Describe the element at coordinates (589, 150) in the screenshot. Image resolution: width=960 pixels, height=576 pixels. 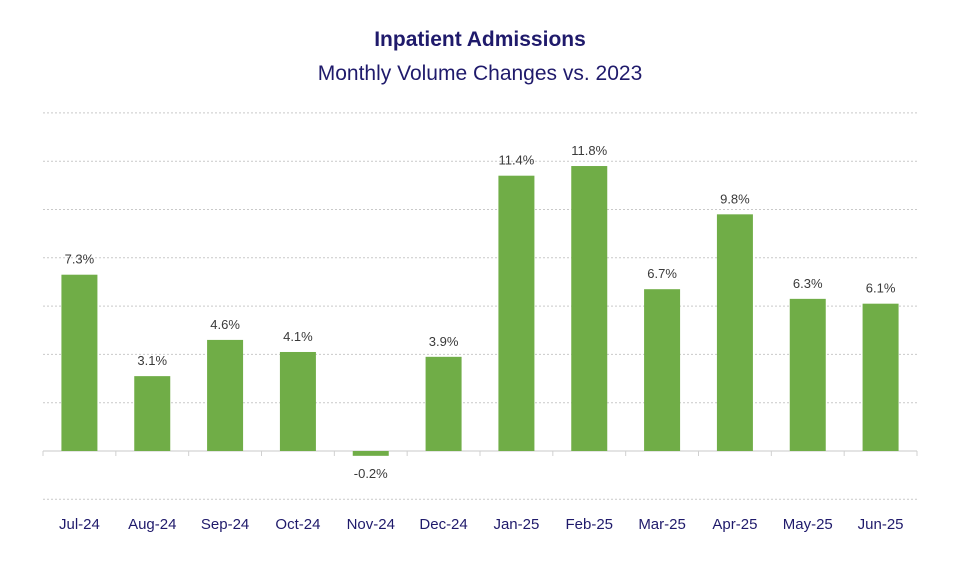
I see `data-label: 11.8%` at that location.